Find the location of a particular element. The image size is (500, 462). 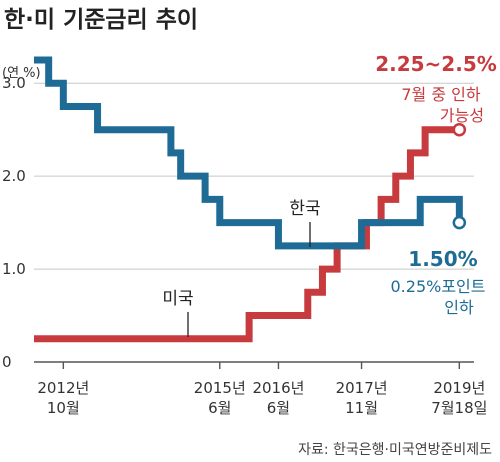

x-tick-label: 11월 is located at coordinates (361, 408).